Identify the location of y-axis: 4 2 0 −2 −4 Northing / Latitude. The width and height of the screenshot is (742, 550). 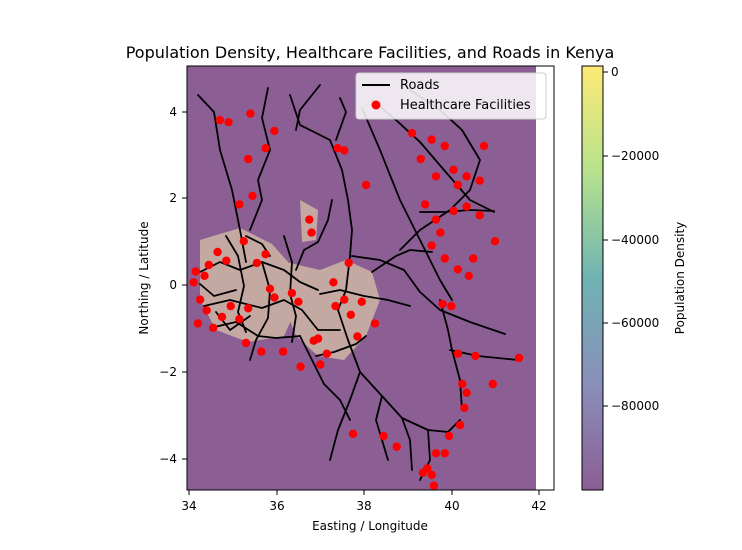
(162, 285).